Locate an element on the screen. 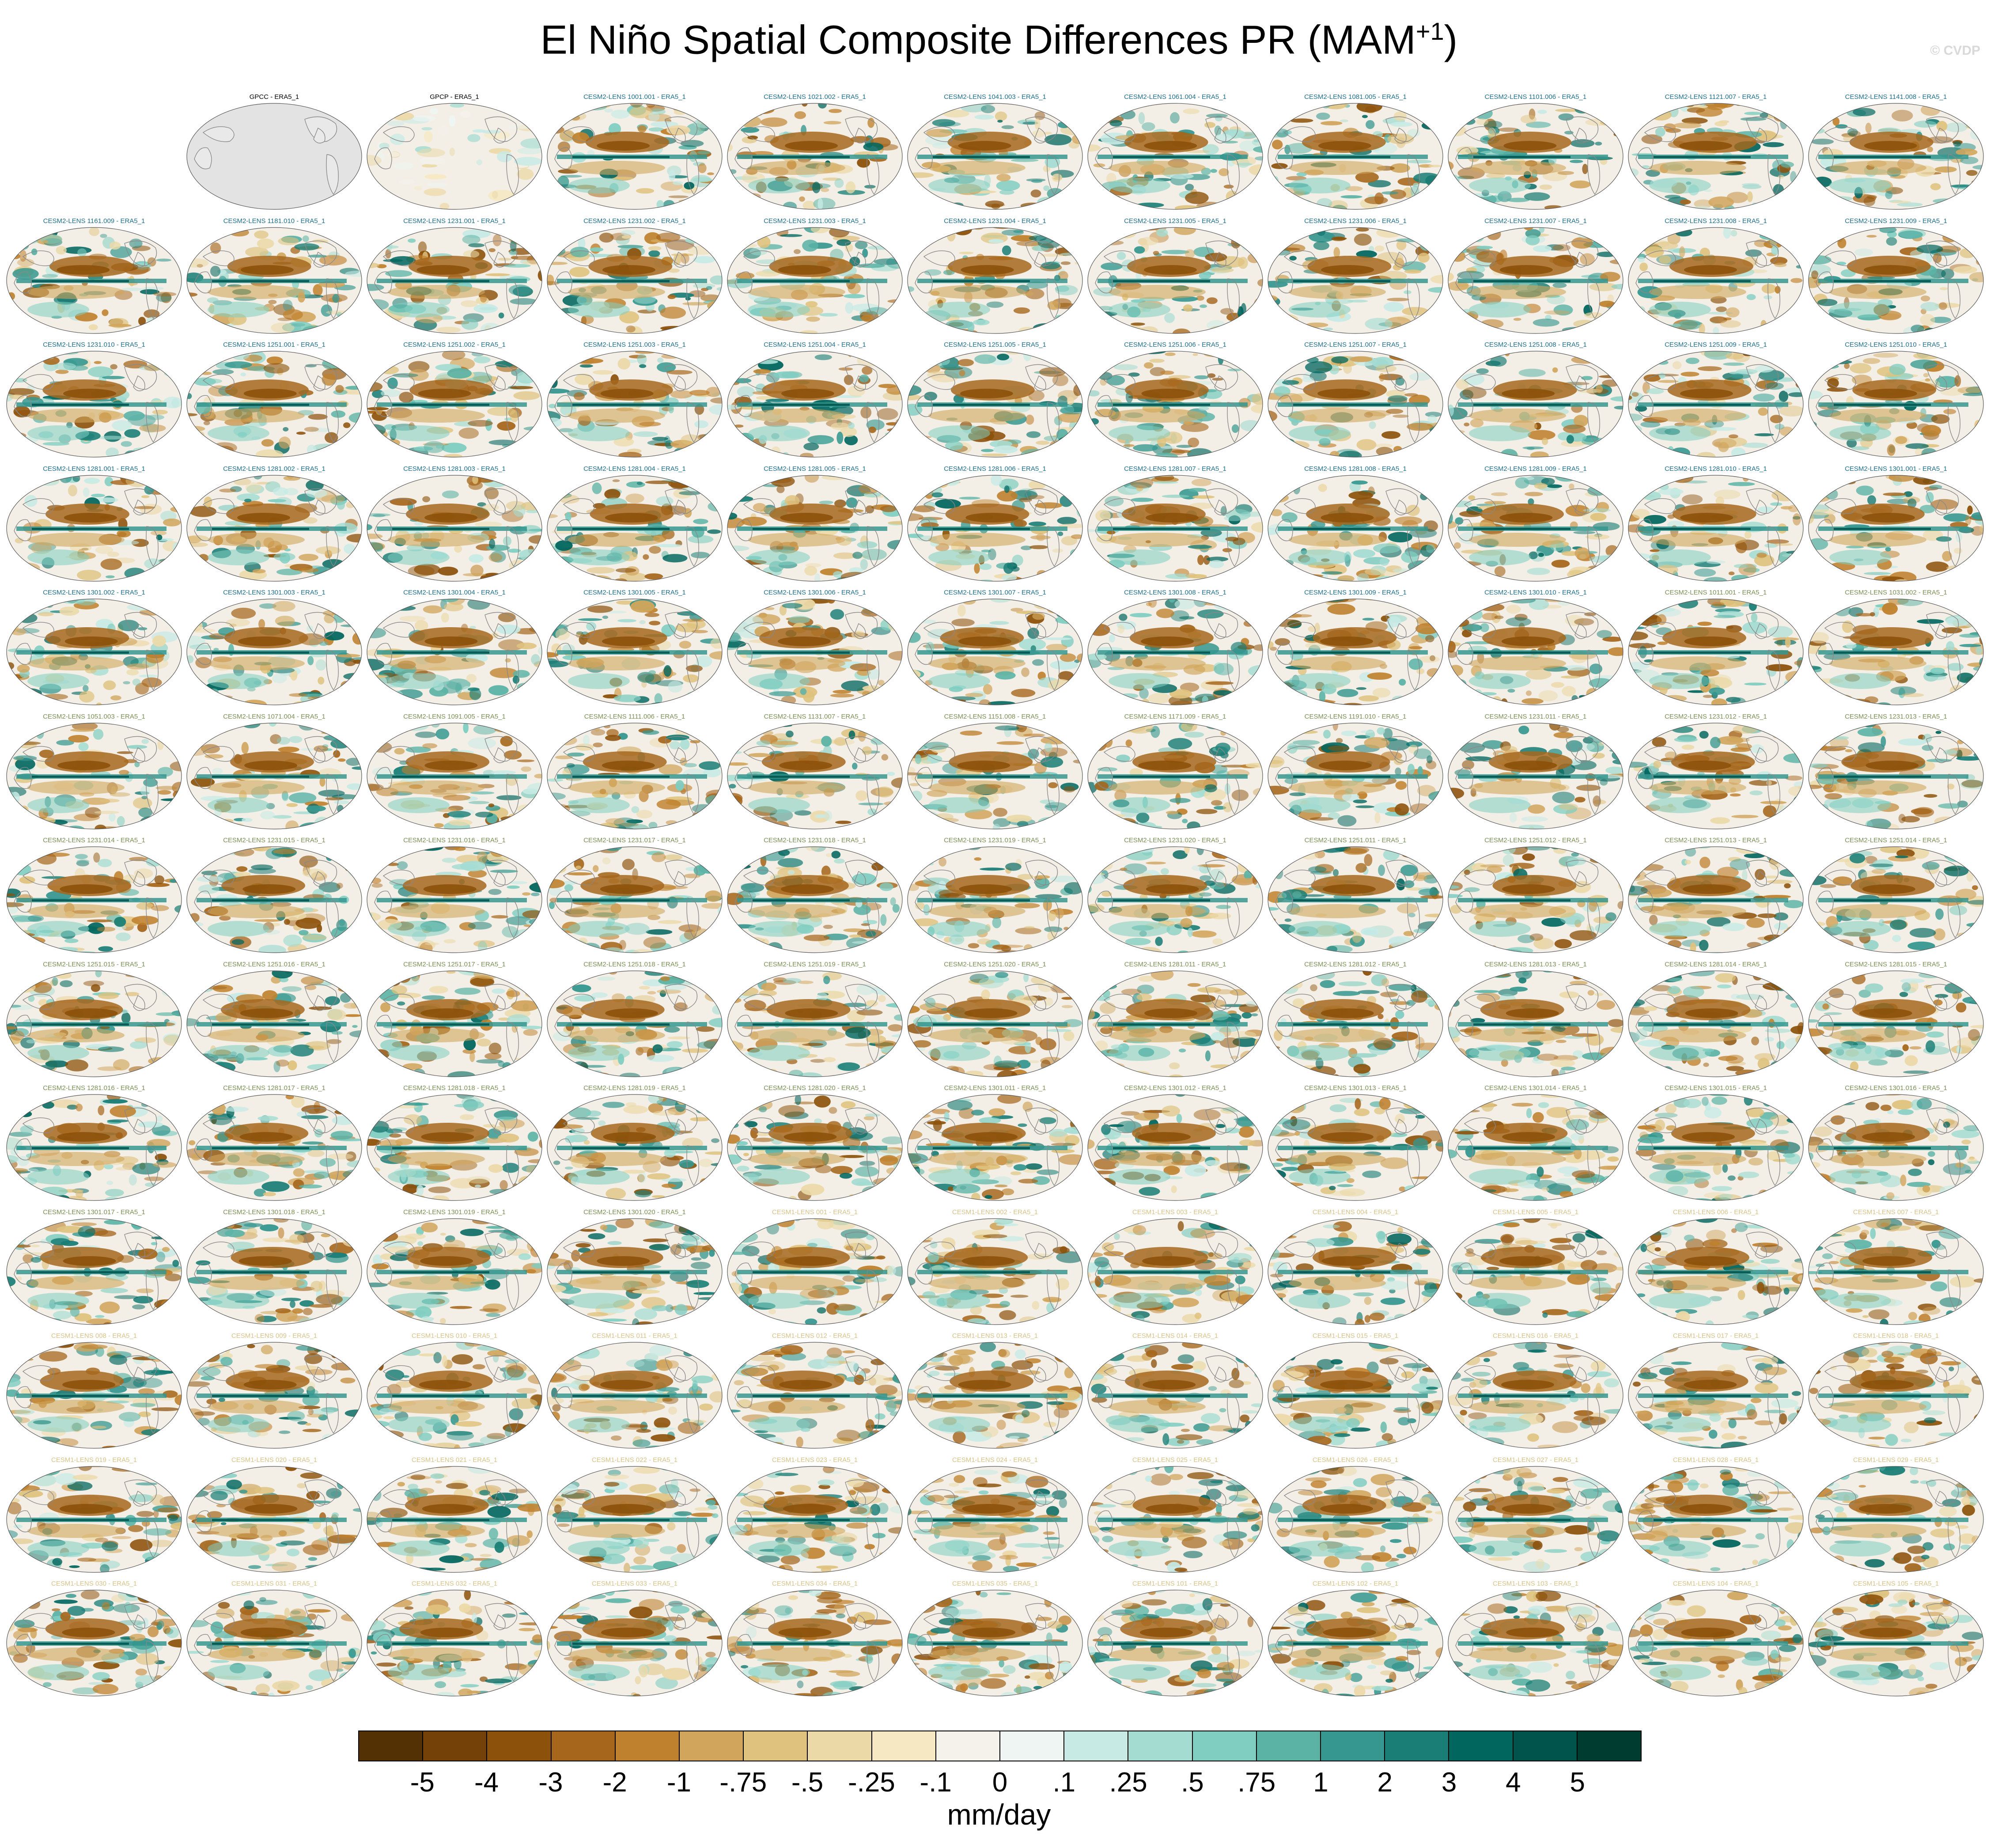 The image size is (1998, 1848). panel-label: CESM2-LENS 1281.003 - ERA5_1 is located at coordinates (454, 469).